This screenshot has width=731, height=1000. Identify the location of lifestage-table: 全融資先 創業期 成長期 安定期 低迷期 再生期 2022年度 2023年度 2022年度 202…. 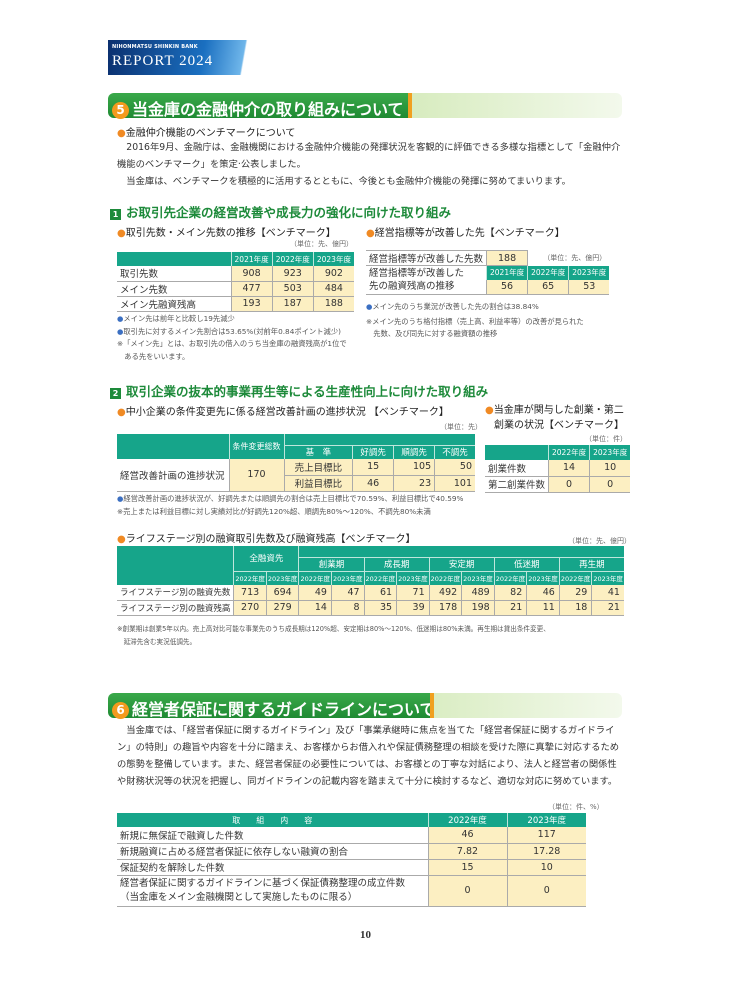
(370, 581).